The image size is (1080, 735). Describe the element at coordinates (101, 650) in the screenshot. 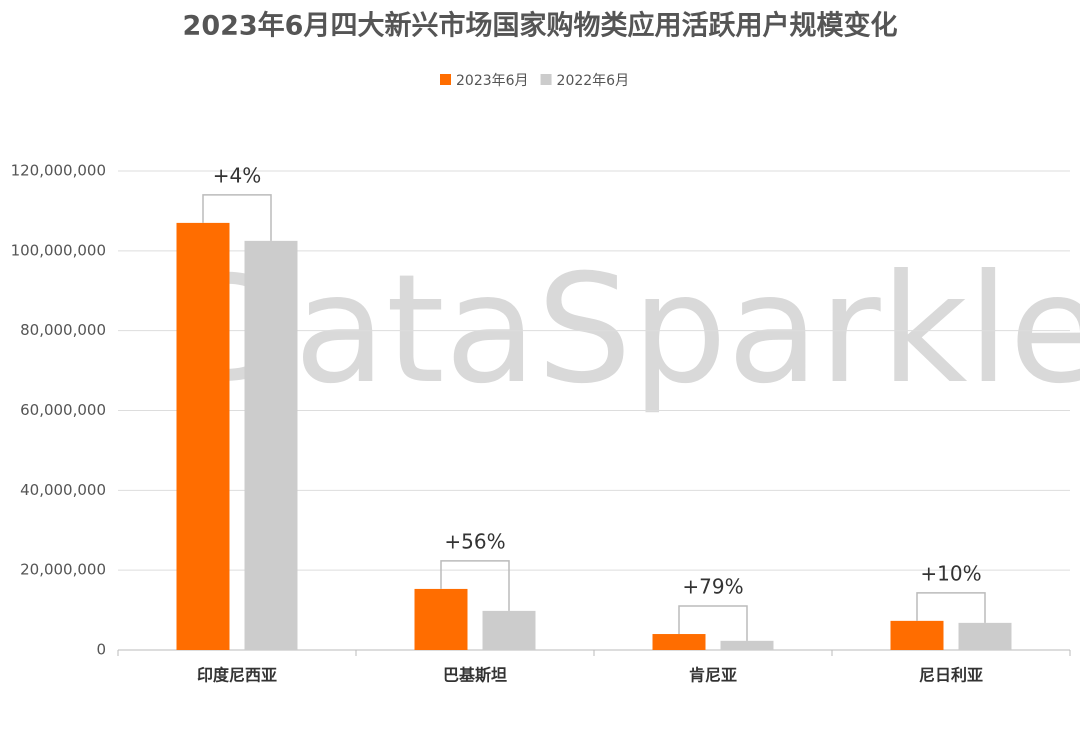

I see `y-tick-label: 0` at that location.